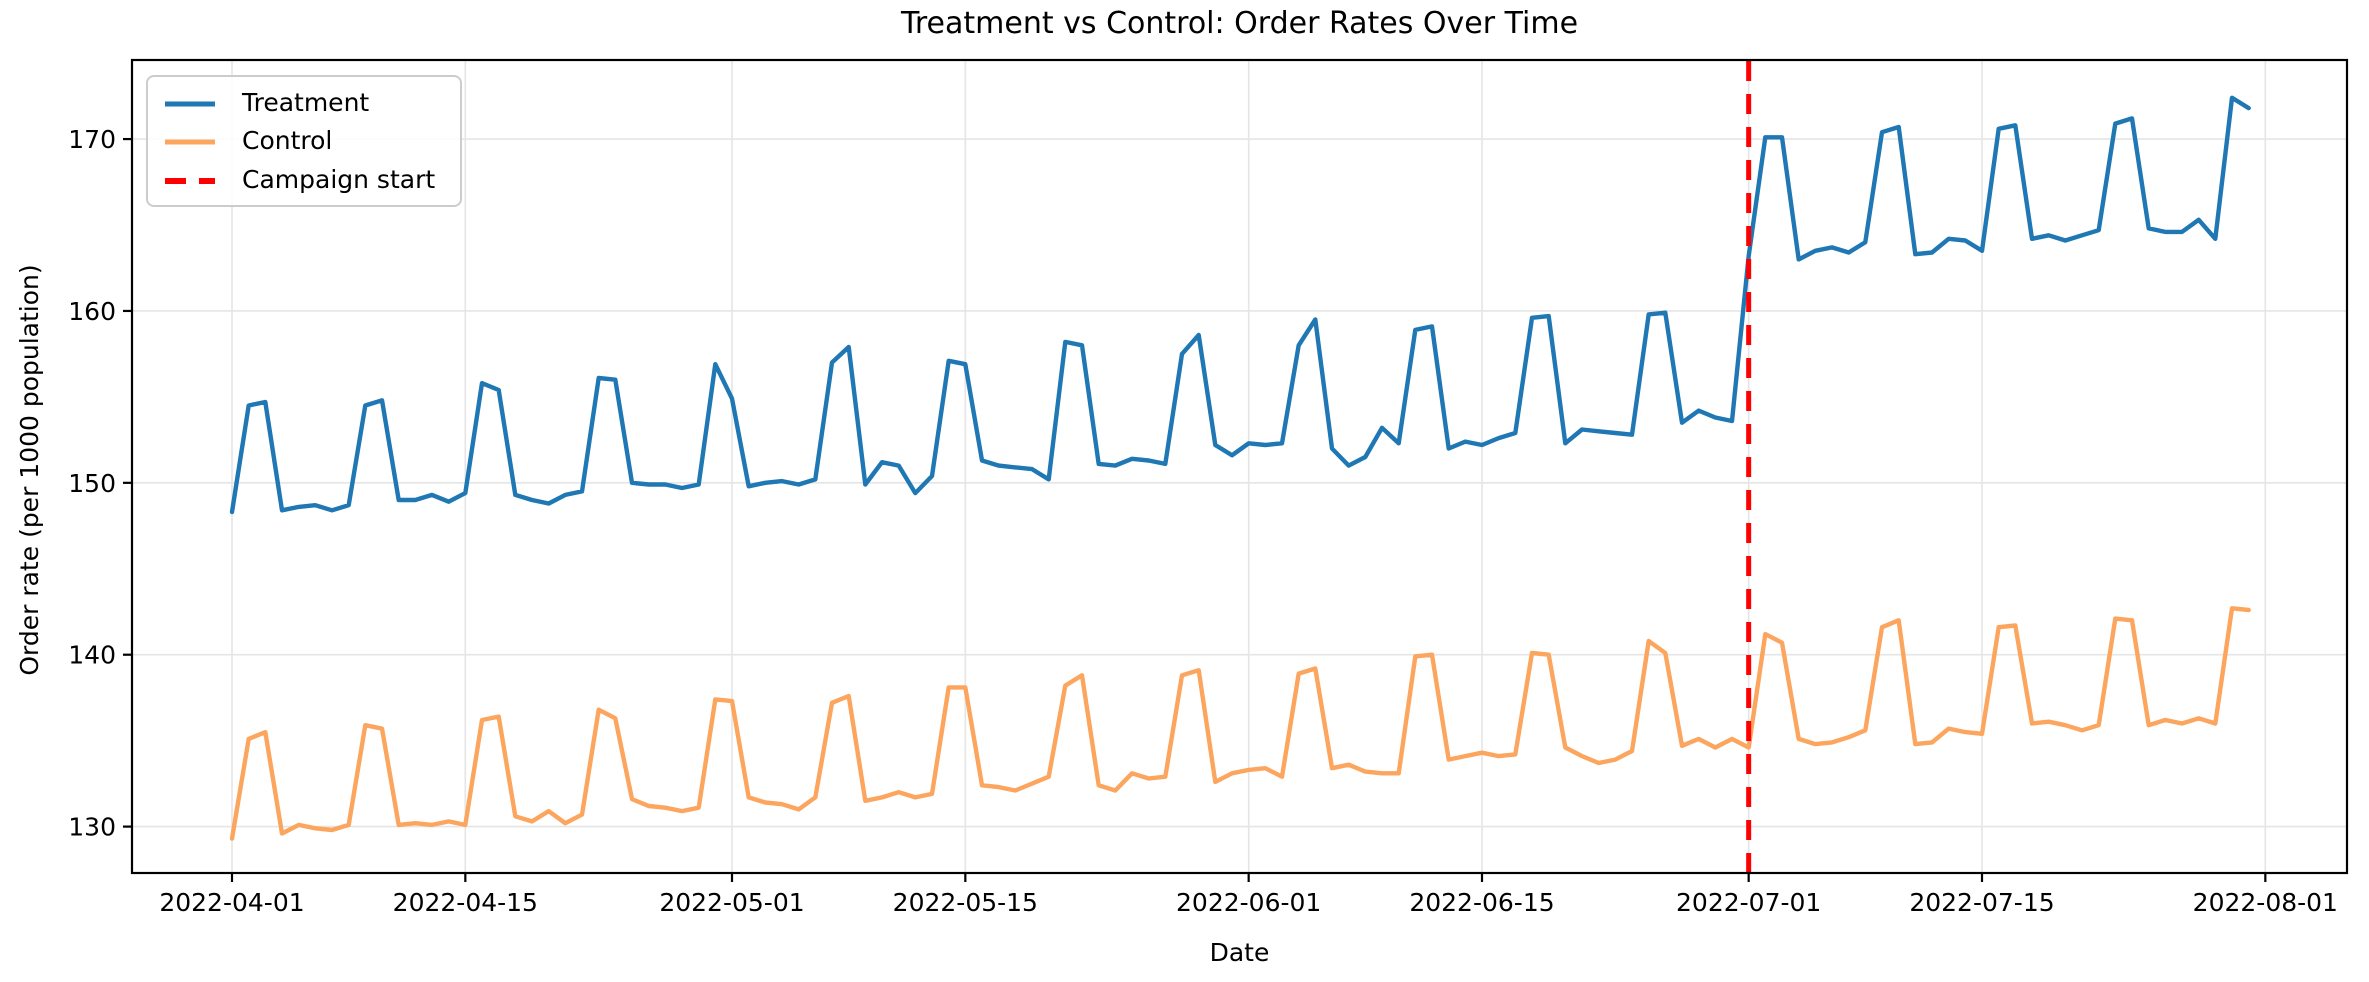 This screenshot has height=982, width=2369. What do you see at coordinates (1748, 902) in the screenshot?
I see `x-tick-label: 2022-07-01` at bounding box center [1748, 902].